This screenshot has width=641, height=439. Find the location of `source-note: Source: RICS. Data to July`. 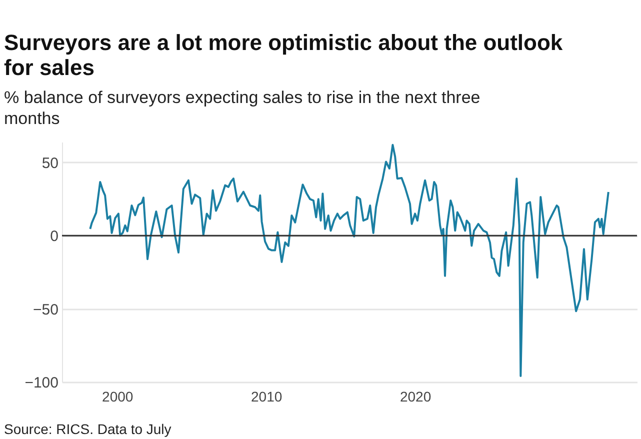

source-note: Source: RICS. Data to July is located at coordinates (88, 429).